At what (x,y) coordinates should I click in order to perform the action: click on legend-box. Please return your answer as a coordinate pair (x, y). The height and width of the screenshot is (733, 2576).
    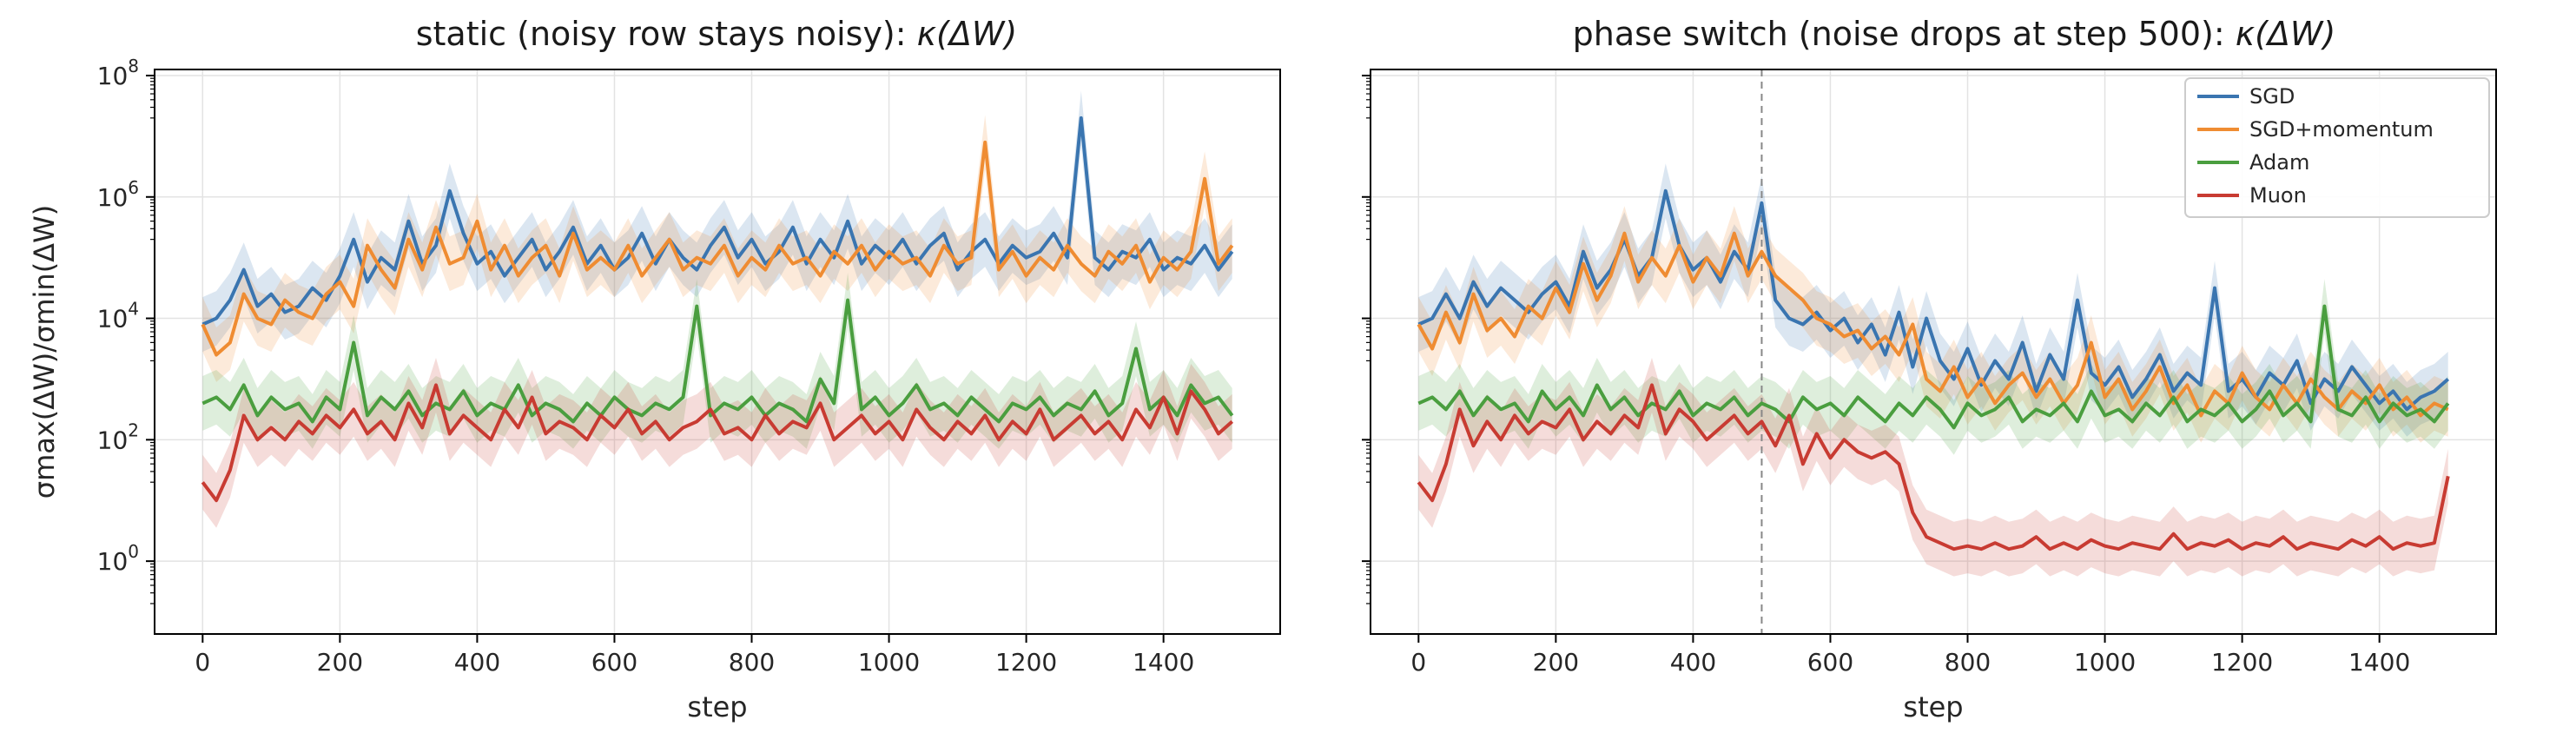
    Looking at the image, I should click on (2337, 147).